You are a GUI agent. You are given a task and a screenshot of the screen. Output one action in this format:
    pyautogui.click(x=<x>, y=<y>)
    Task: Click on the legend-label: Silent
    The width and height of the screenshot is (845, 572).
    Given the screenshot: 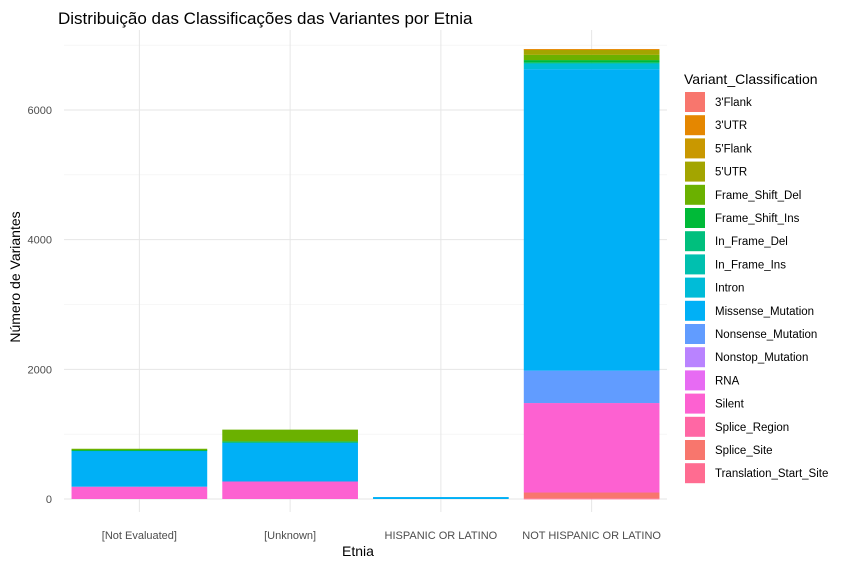 What is the action you would take?
    pyautogui.click(x=730, y=405)
    